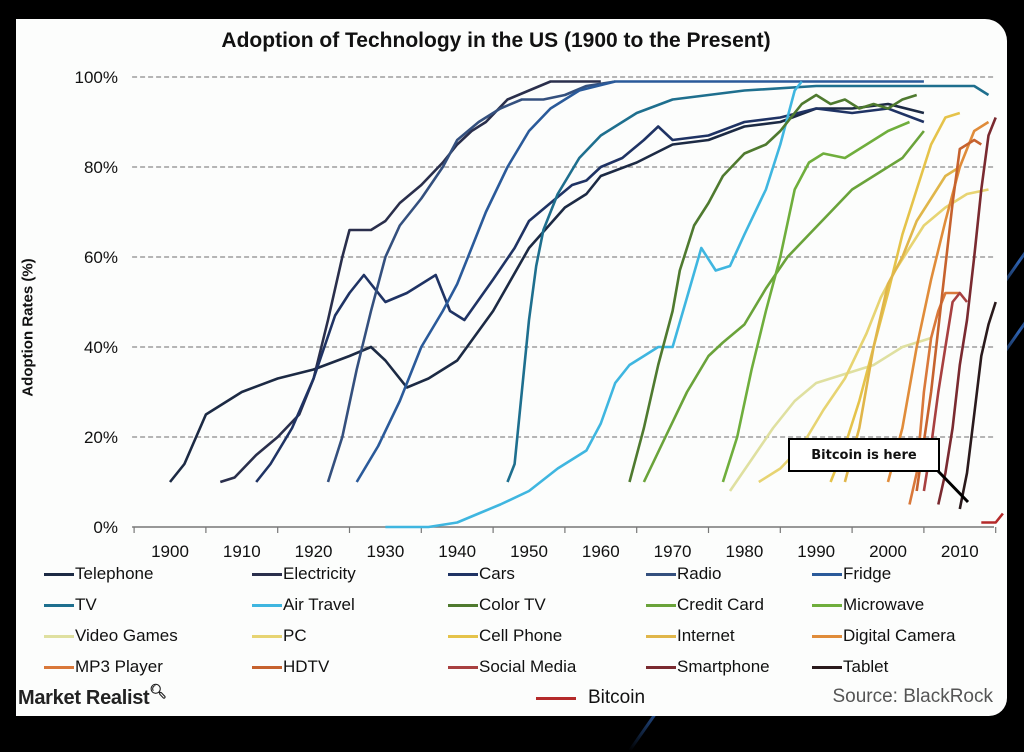  Describe the element at coordinates (101, 347) in the screenshot. I see `y-tick-label: 40%` at that location.